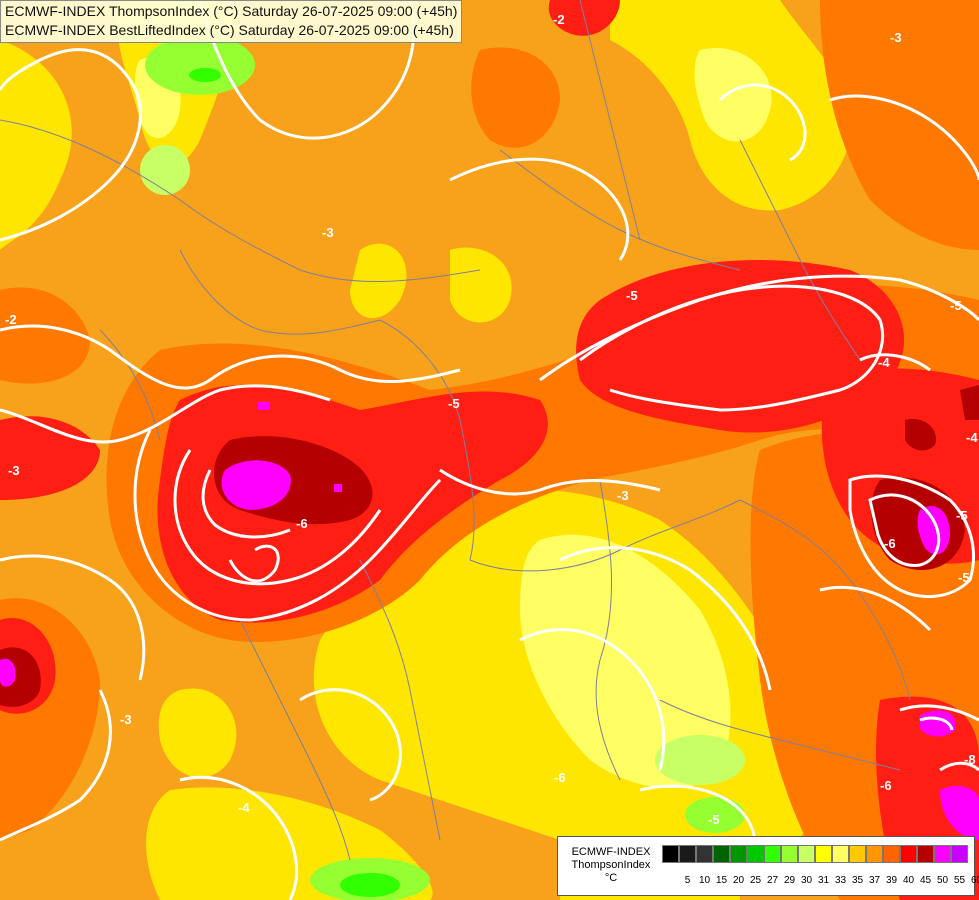  I want to click on legend-tick: 30, so click(806, 880).